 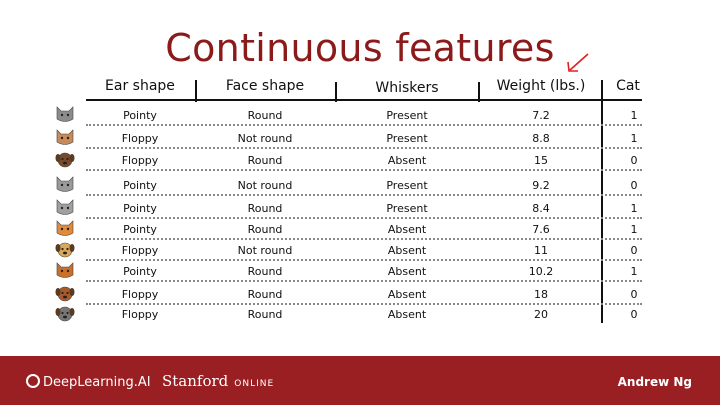 I want to click on cell-weight: 8.8, so click(x=541, y=138).